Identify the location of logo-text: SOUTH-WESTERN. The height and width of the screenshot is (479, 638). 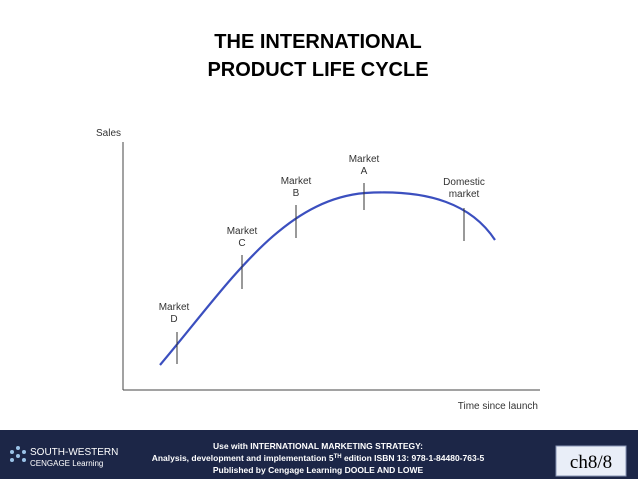
(74, 452).